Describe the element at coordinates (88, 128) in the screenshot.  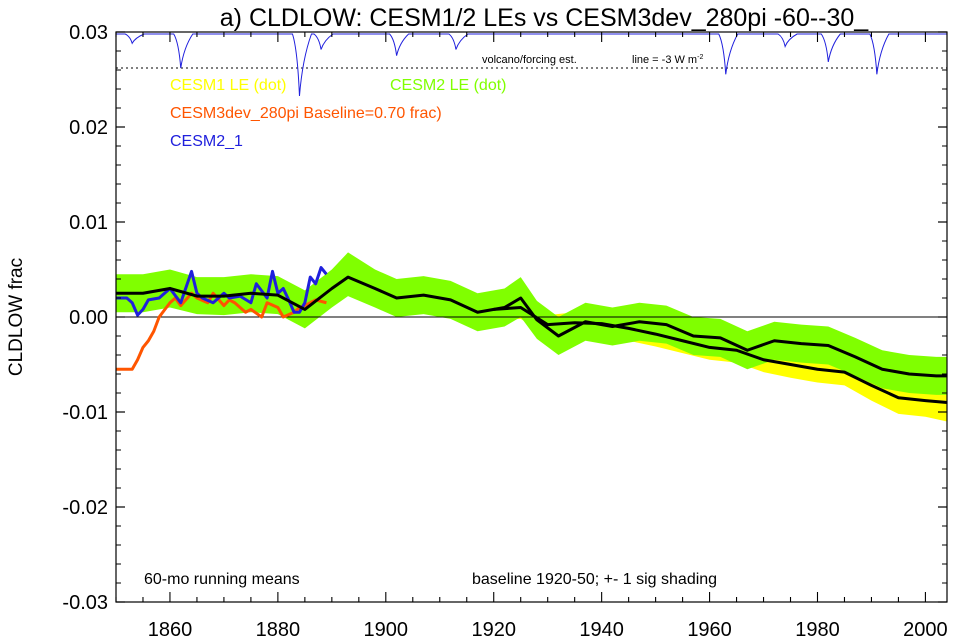
I see `y-tick-label: 0.02` at that location.